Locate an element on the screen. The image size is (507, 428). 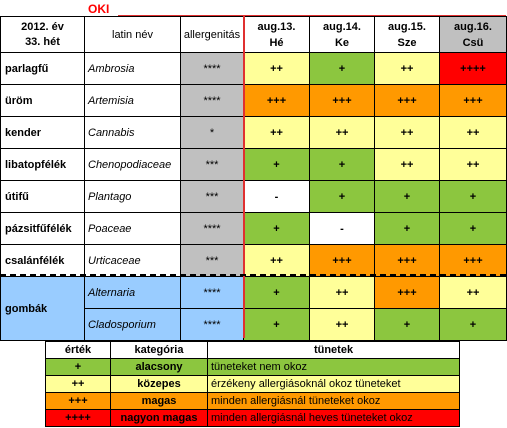
legend-value-header: érték is located at coordinates (78, 350).